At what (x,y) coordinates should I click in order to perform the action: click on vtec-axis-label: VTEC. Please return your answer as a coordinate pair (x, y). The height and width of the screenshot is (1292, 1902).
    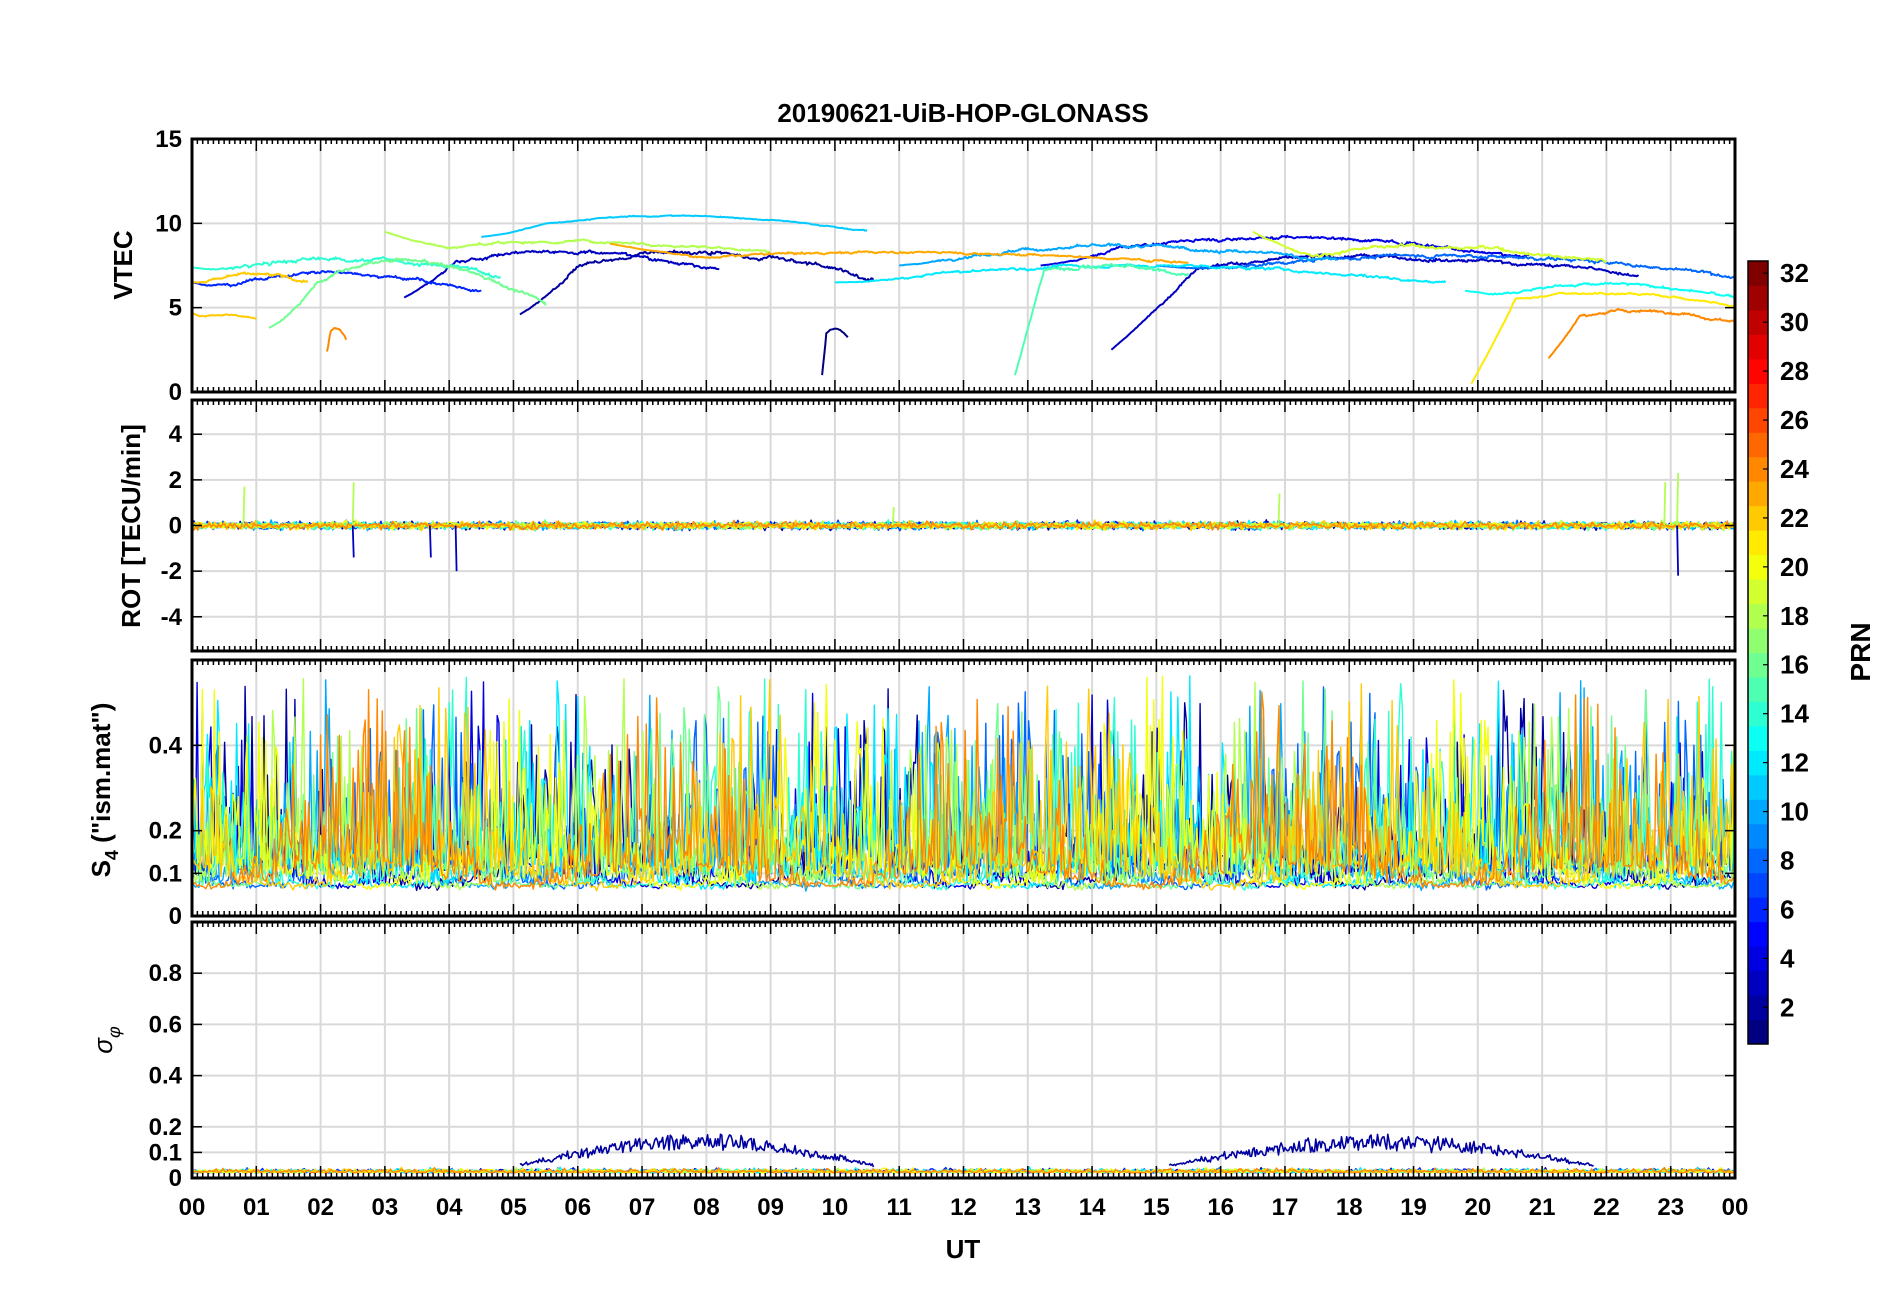
    Looking at the image, I should click on (123, 265).